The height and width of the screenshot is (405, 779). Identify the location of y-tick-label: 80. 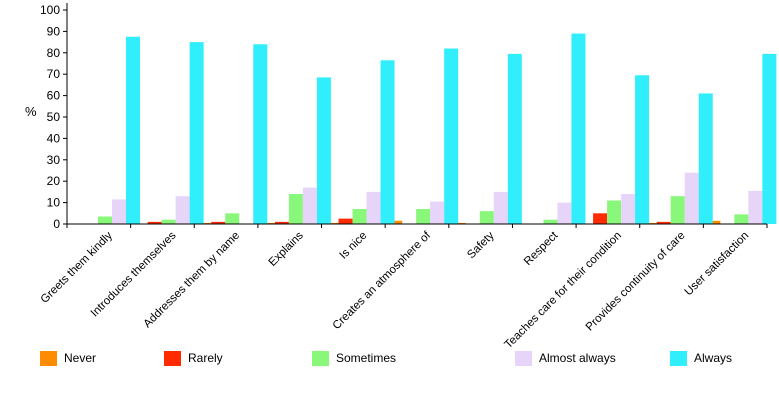
(54, 53).